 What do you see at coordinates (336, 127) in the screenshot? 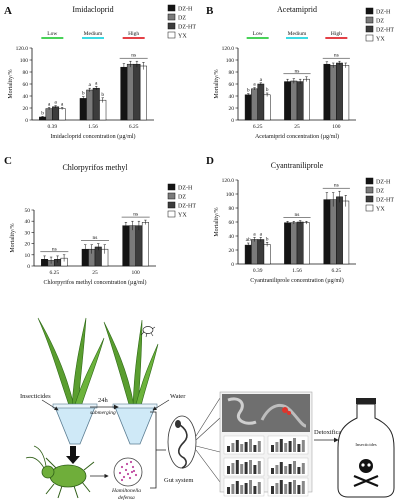
I see `x-tick-label: 100` at bounding box center [336, 127].